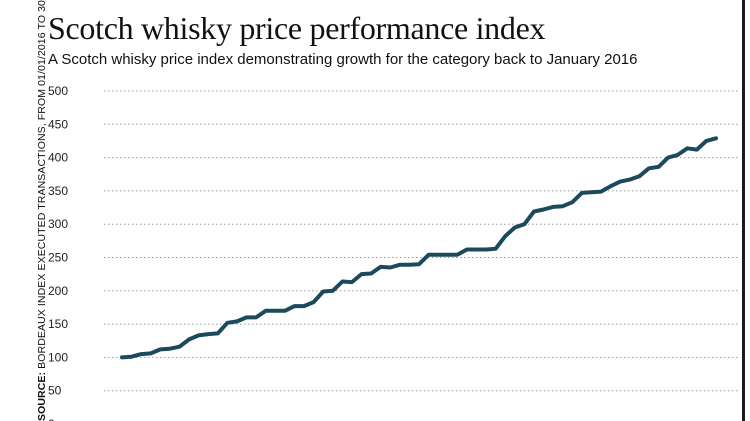  I want to click on right-border, so click(743, 210).